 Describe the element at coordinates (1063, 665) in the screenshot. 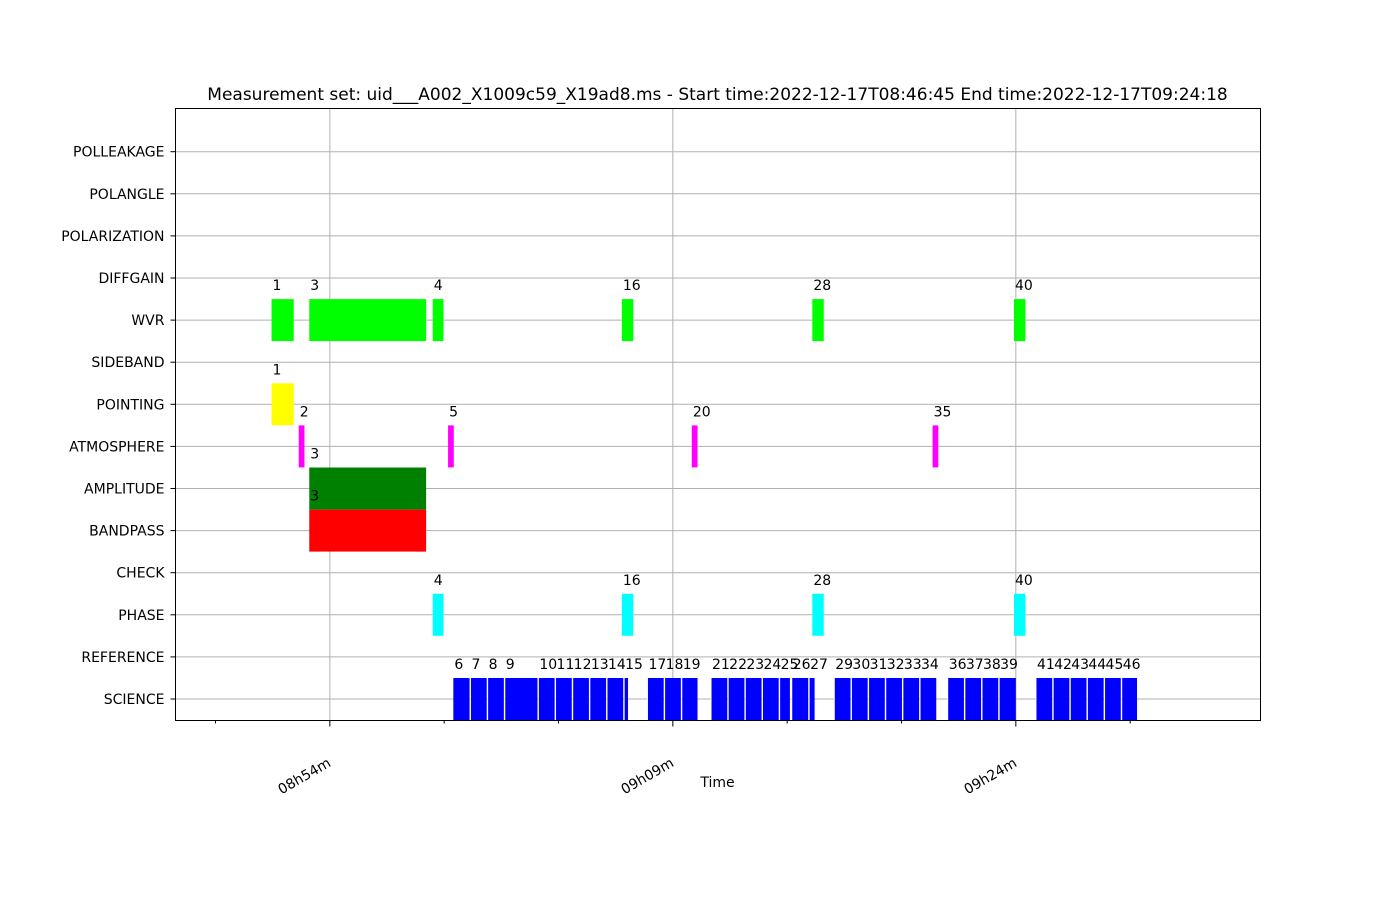

I see `interval-label: 42` at that location.